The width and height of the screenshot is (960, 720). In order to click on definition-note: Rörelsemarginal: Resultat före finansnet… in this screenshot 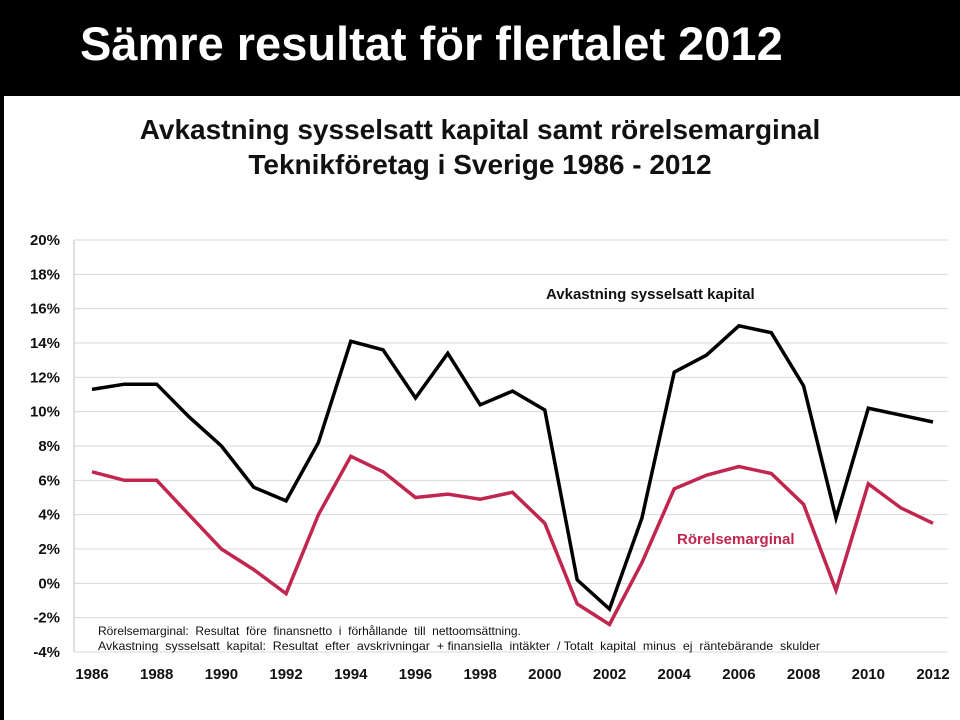, I will do `click(309, 631)`.